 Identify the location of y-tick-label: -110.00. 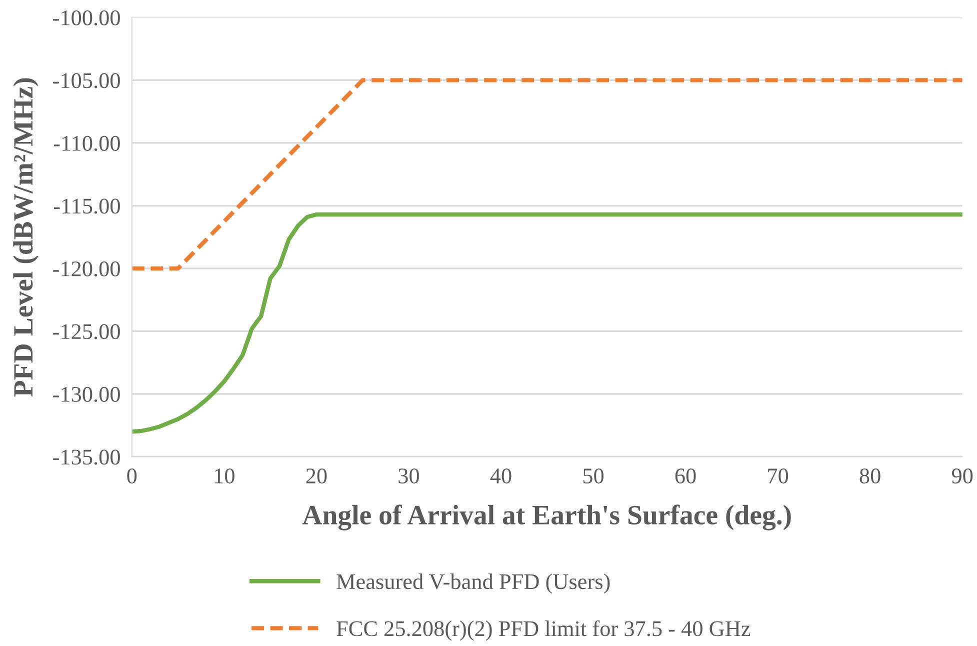
(87, 143).